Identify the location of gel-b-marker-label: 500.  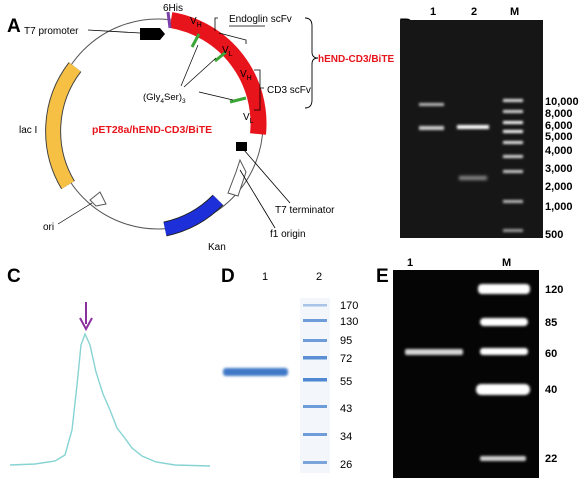
(554, 235).